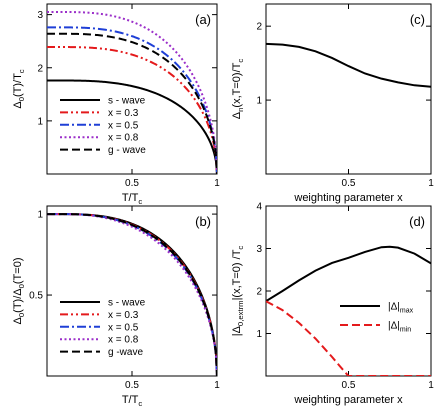  What do you see at coordinates (417, 221) in the screenshot?
I see `panel-label: (d)` at bounding box center [417, 221].